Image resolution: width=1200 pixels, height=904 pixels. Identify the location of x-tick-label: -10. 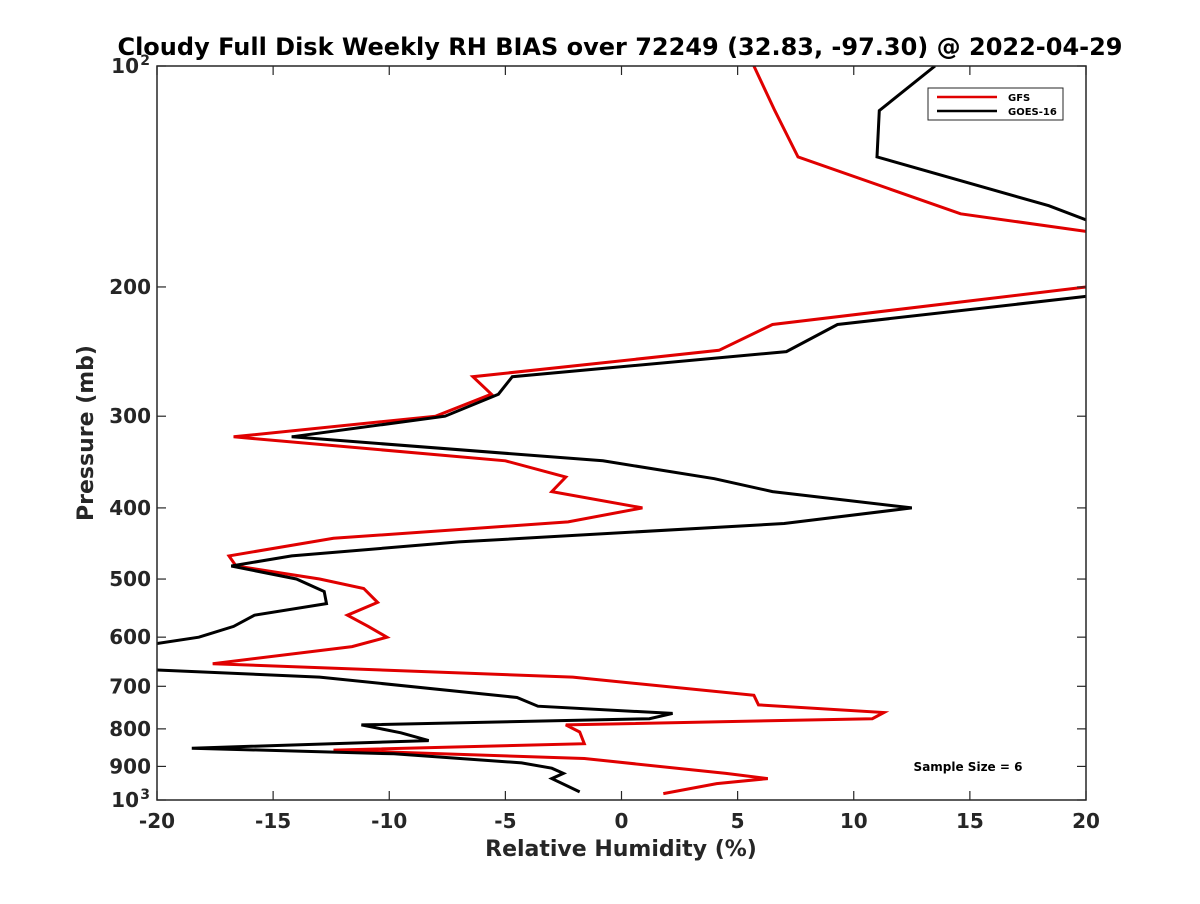
(389, 821).